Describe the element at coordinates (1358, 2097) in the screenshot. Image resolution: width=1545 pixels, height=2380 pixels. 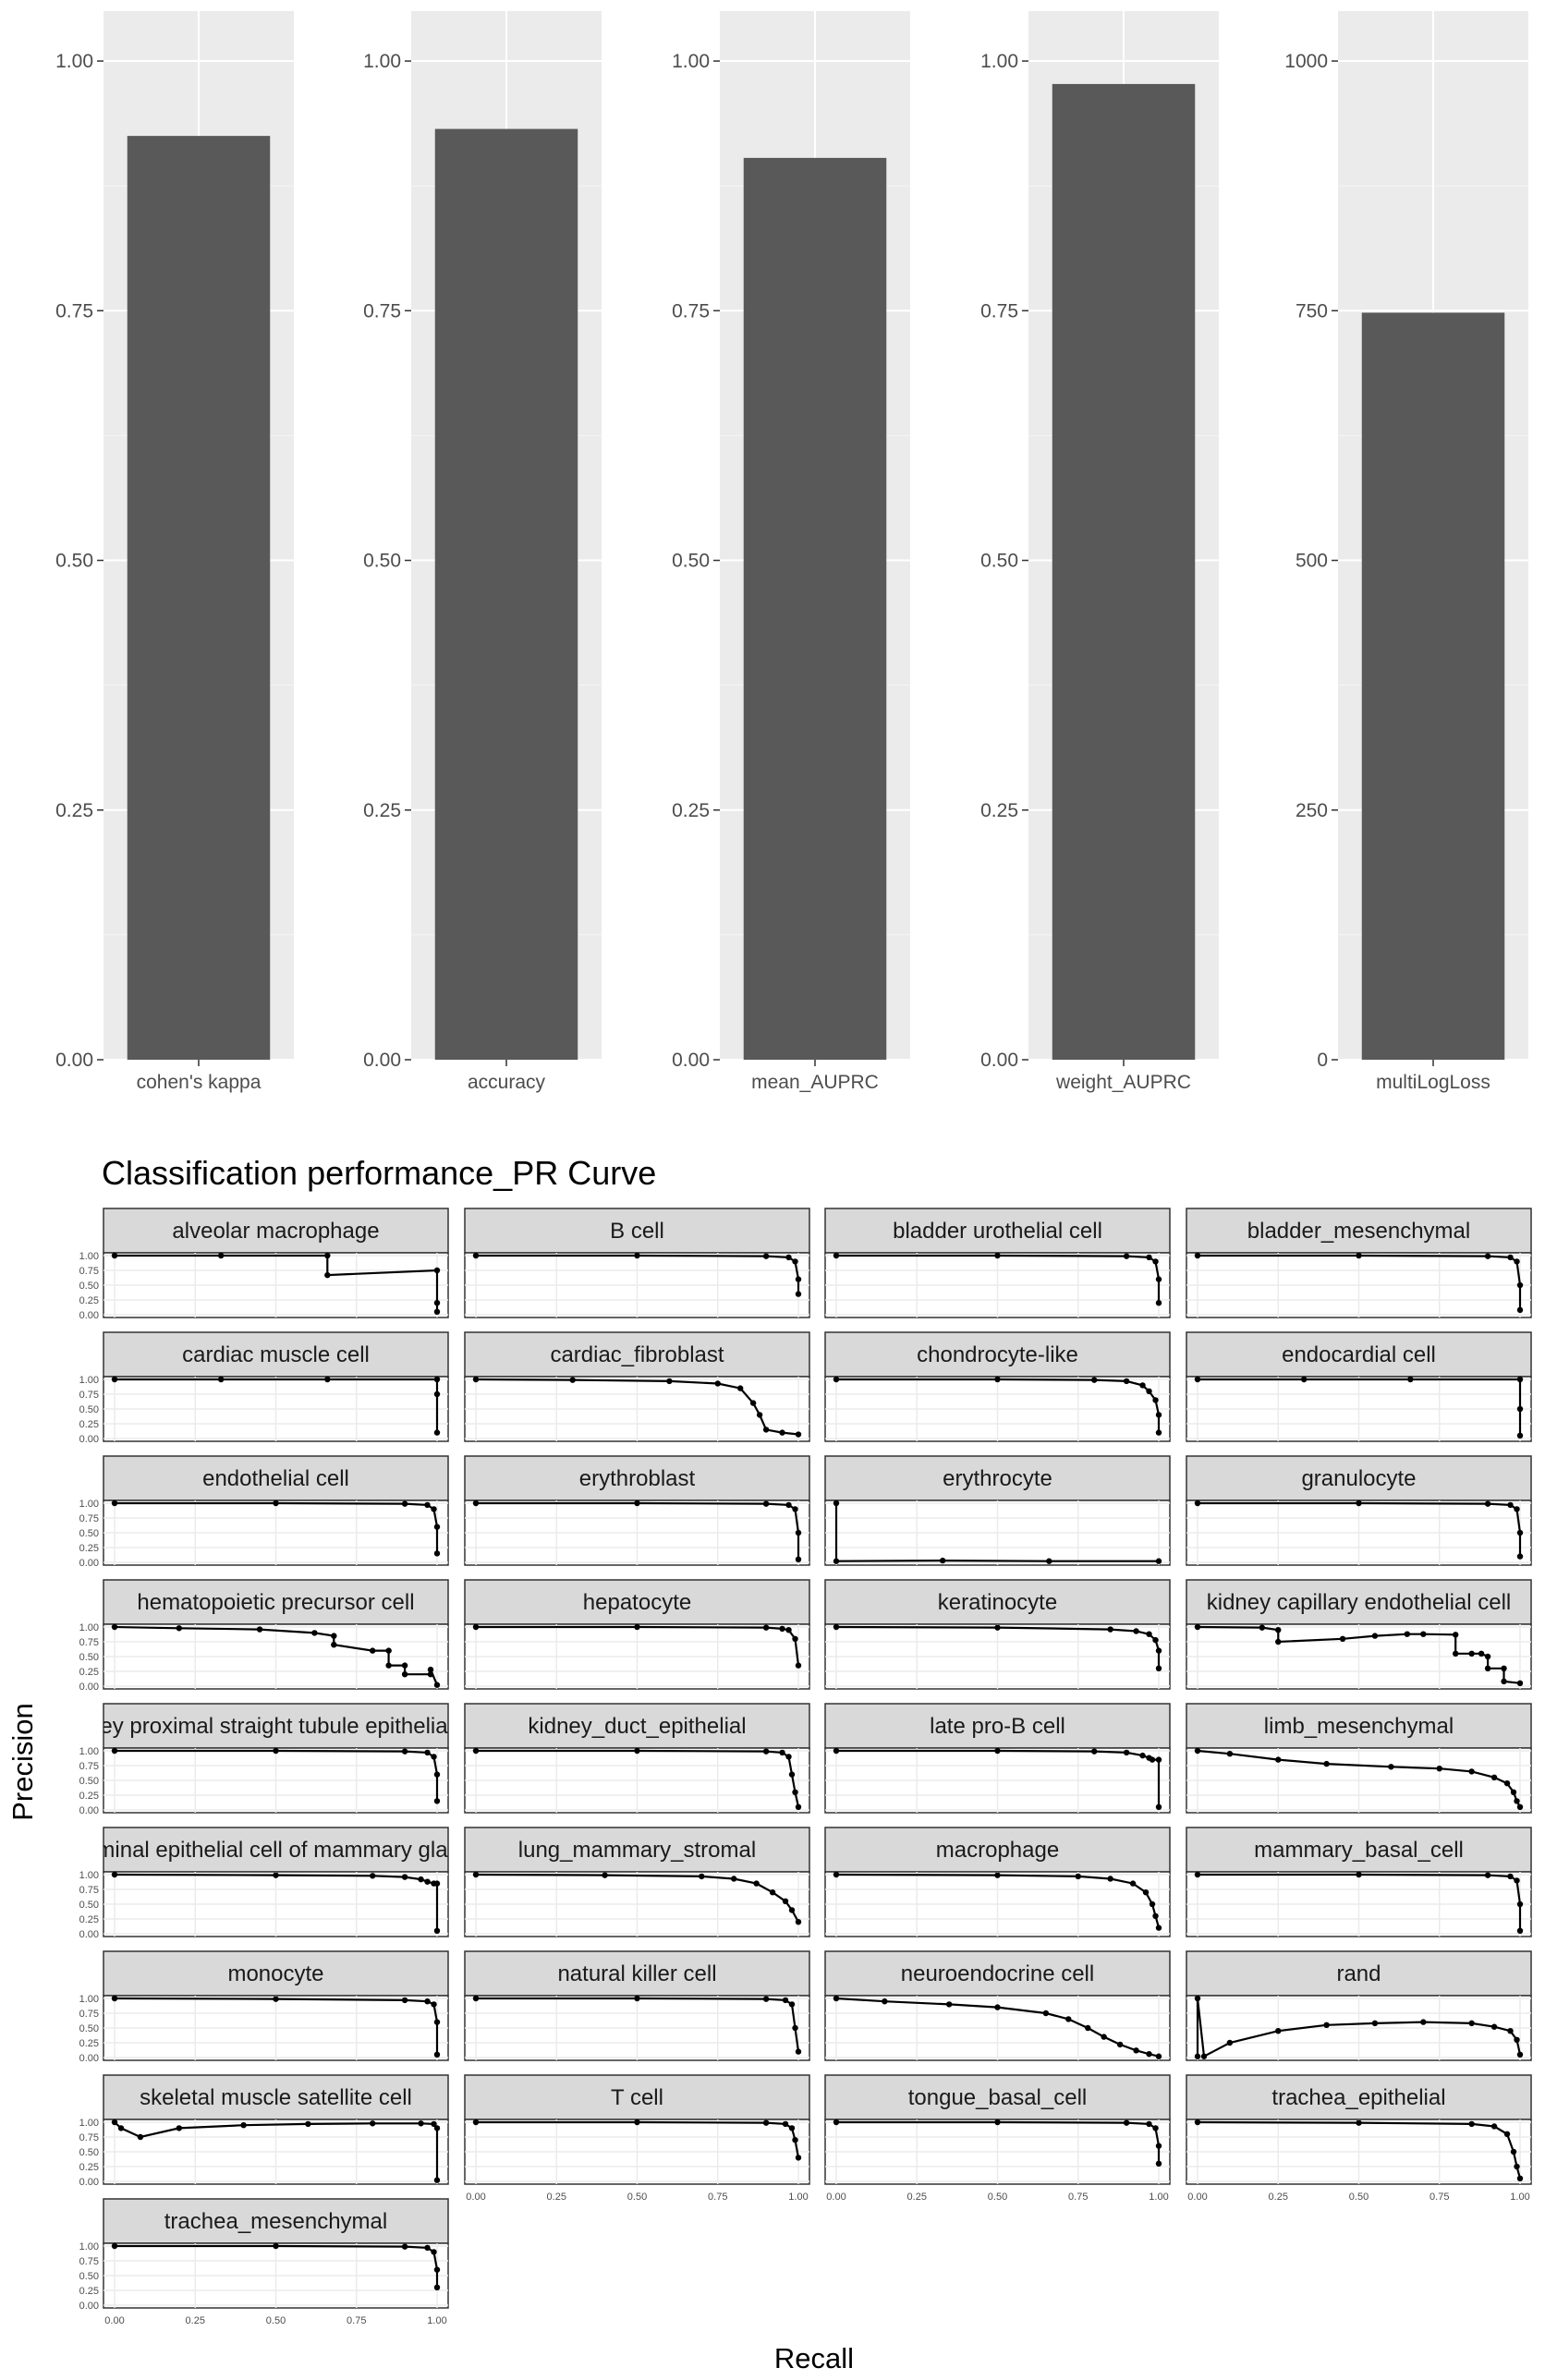
I see `facet-strip-label: trachea_epithelial` at that location.